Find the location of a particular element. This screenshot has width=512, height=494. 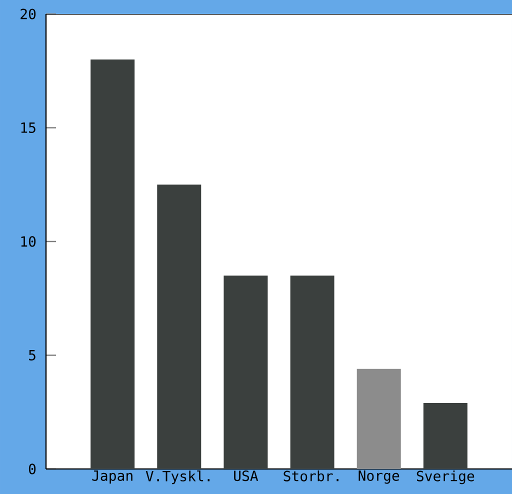

x-tick-label: Storbr. is located at coordinates (311, 476).